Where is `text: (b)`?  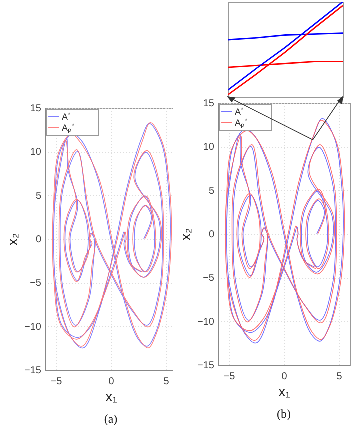
text: (b) is located at coordinates (284, 414).